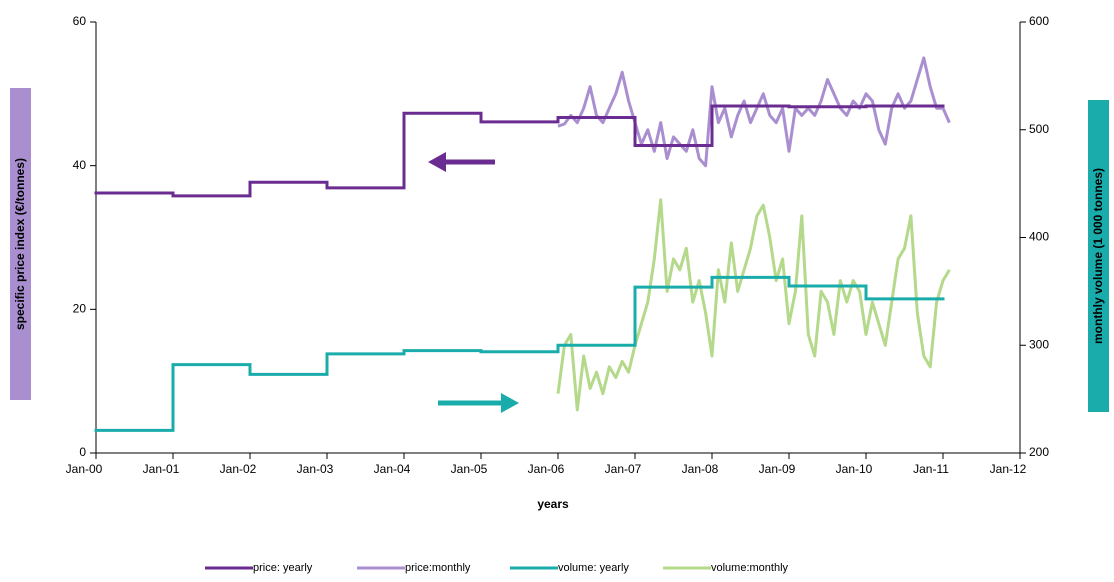  What do you see at coordinates (315, 469) in the screenshot?
I see `x-tick-label: Jan-03` at bounding box center [315, 469].